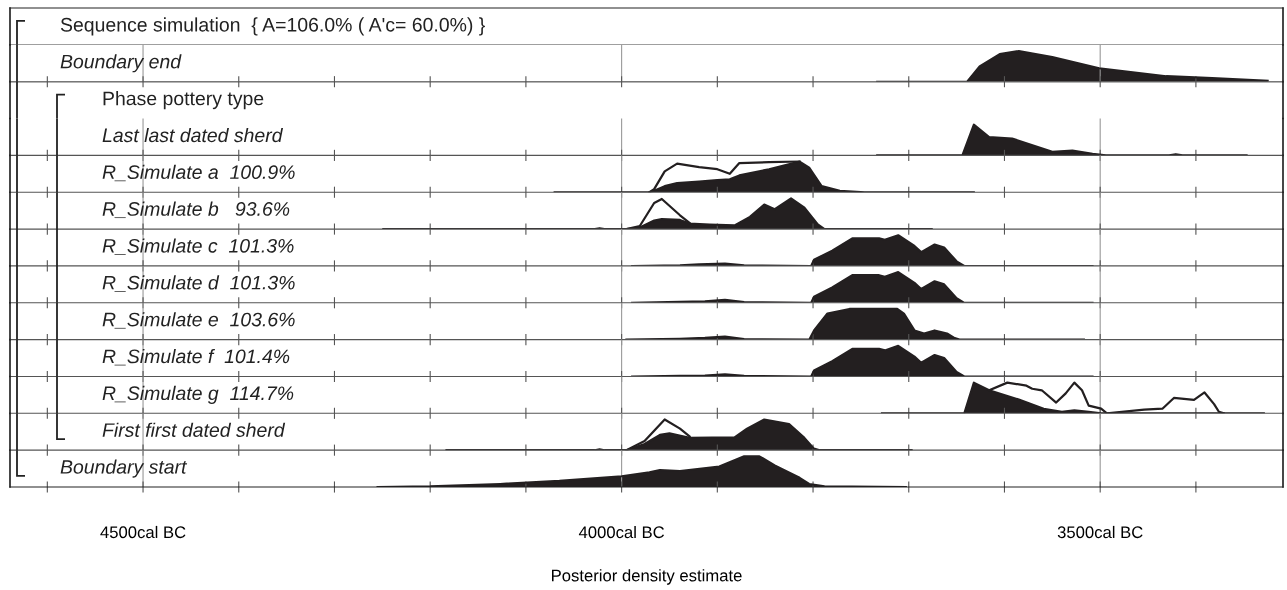 This screenshot has height=590, width=1287. Describe the element at coordinates (198, 246) in the screenshot. I see `chart-title: R_Simulate c 101.3%` at that location.